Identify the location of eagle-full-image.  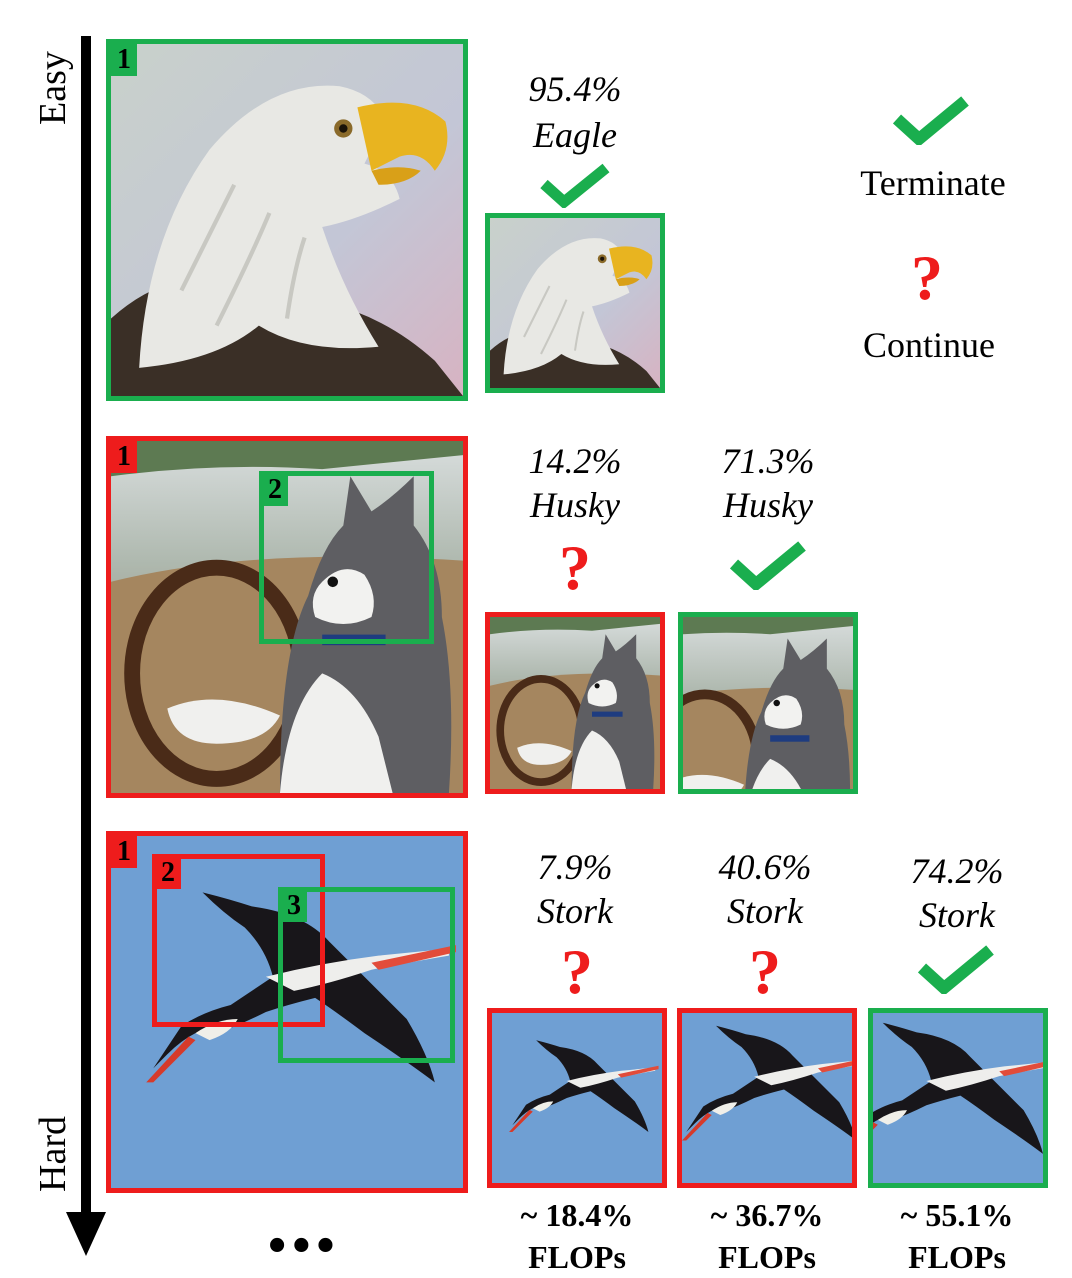
(287, 220).